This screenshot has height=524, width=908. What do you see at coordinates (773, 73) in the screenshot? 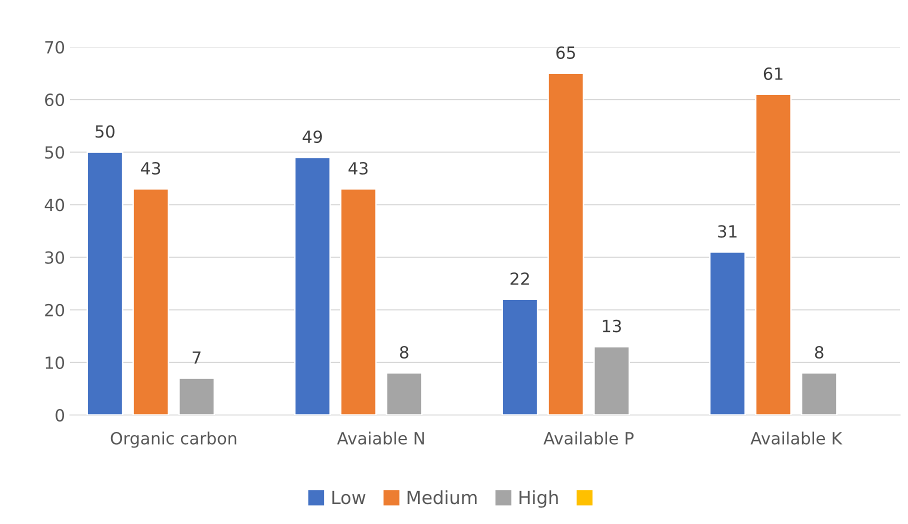
I see `data-label: 61` at bounding box center [773, 73].